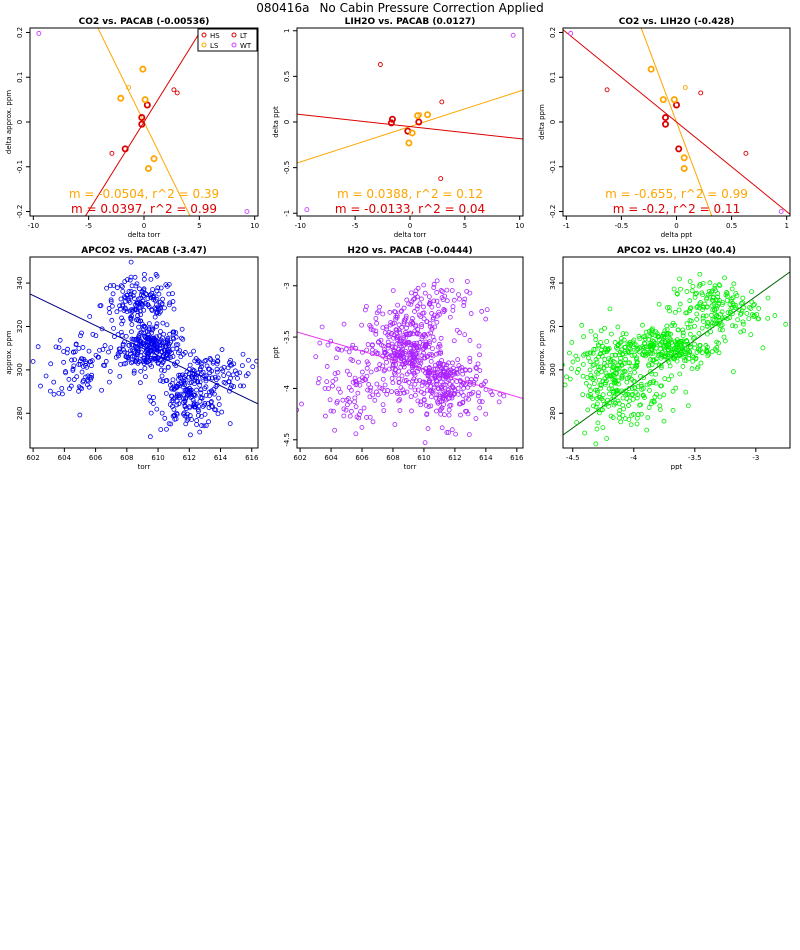  I want to click on x-tick-label: 608, so click(126, 458).